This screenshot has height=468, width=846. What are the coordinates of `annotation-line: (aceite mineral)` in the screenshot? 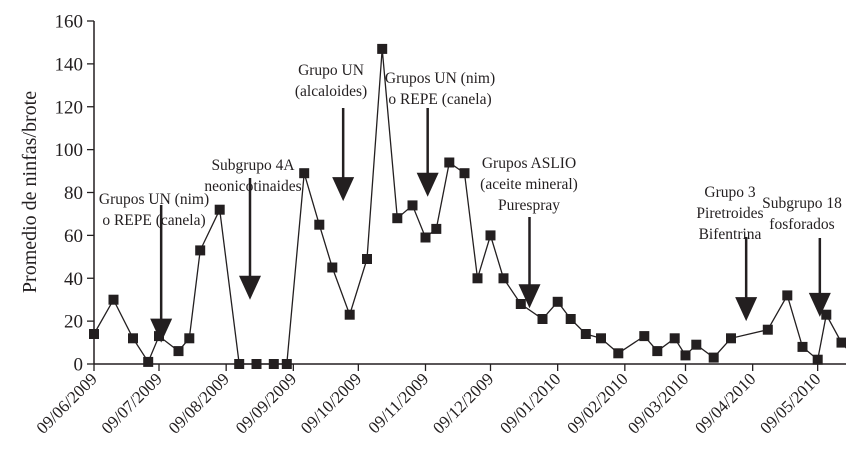 It's located at (529, 184).